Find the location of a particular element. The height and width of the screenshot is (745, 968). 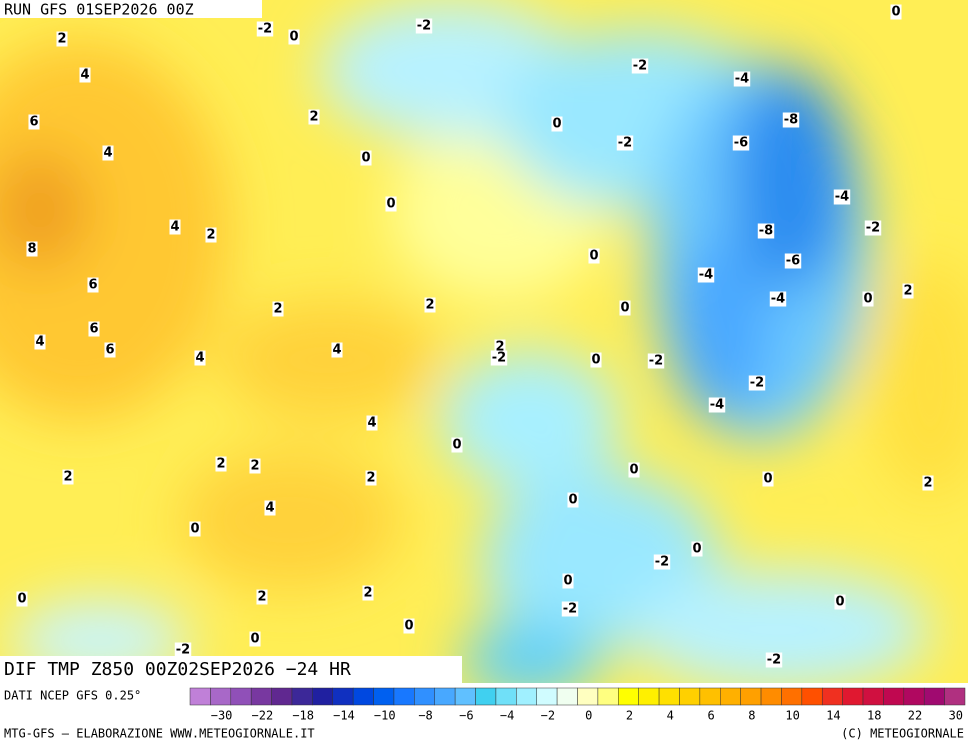

contour-label: 8 is located at coordinates (31, 249).